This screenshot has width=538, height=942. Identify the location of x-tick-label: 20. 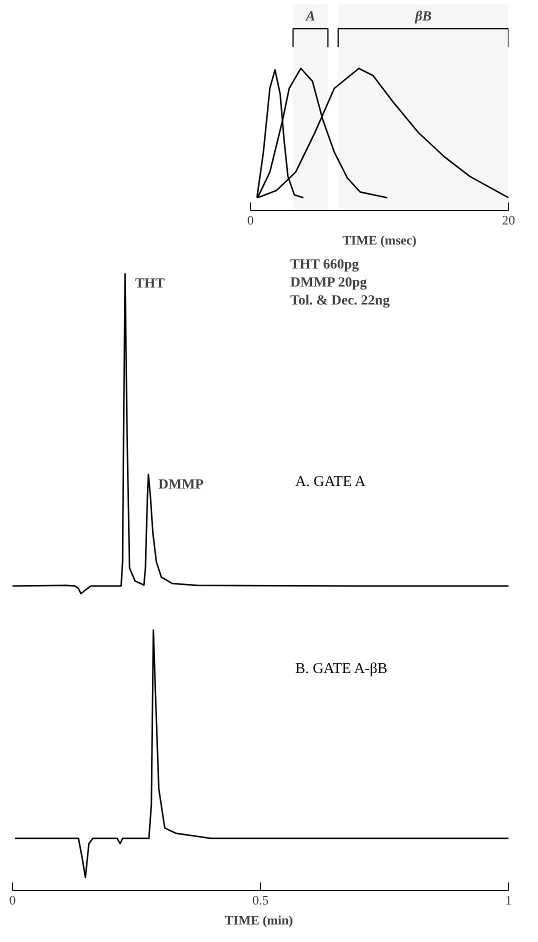
(508, 220).